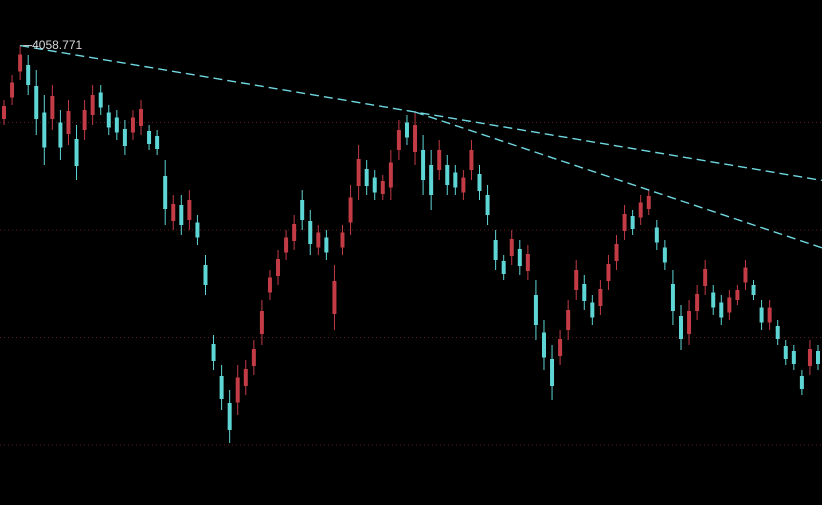  Describe the element at coordinates (57, 45) in the screenshot. I see `peak-label: 4058.771` at that location.